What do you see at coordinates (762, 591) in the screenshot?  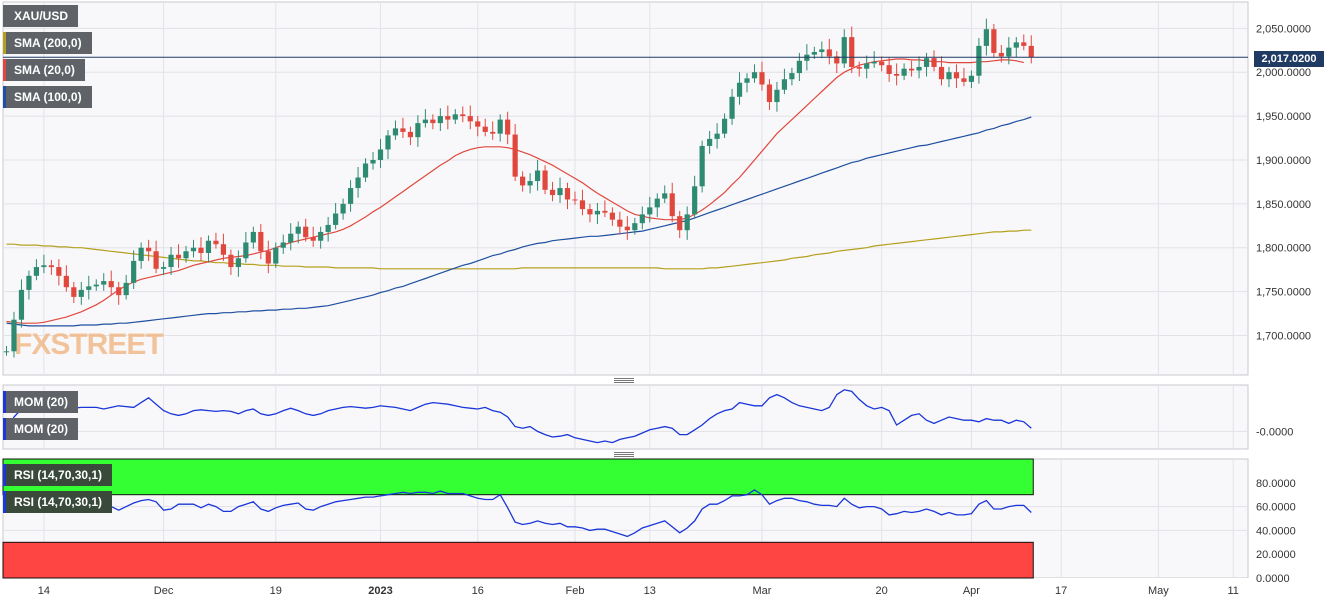 I see `x-tick-label: Mar` at bounding box center [762, 591].